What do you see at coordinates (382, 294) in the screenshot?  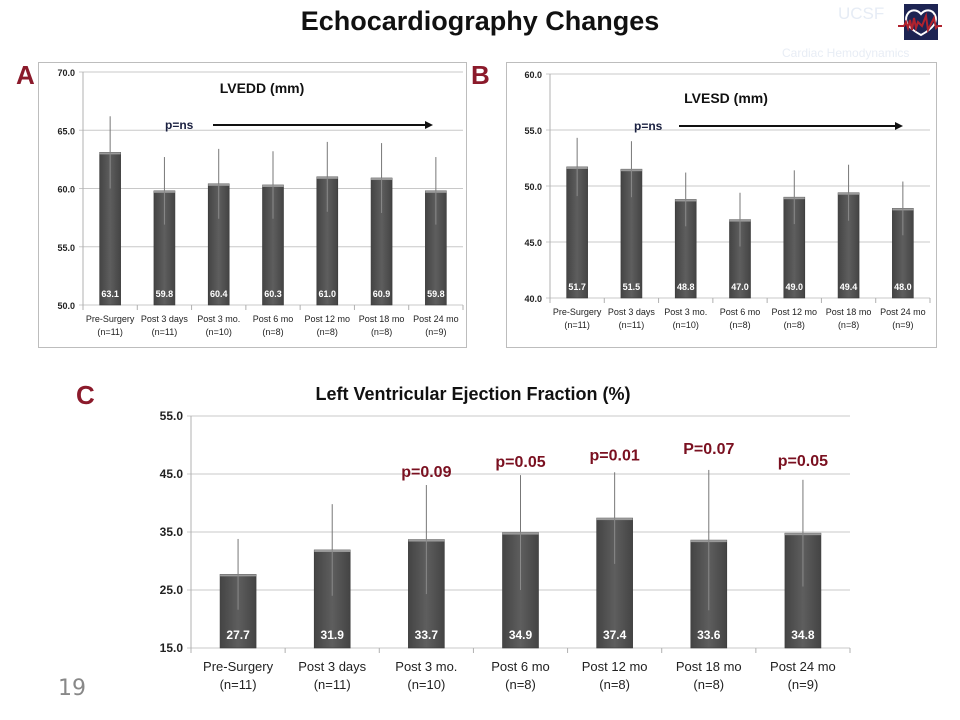 I see `data-label: 60.9` at bounding box center [382, 294].